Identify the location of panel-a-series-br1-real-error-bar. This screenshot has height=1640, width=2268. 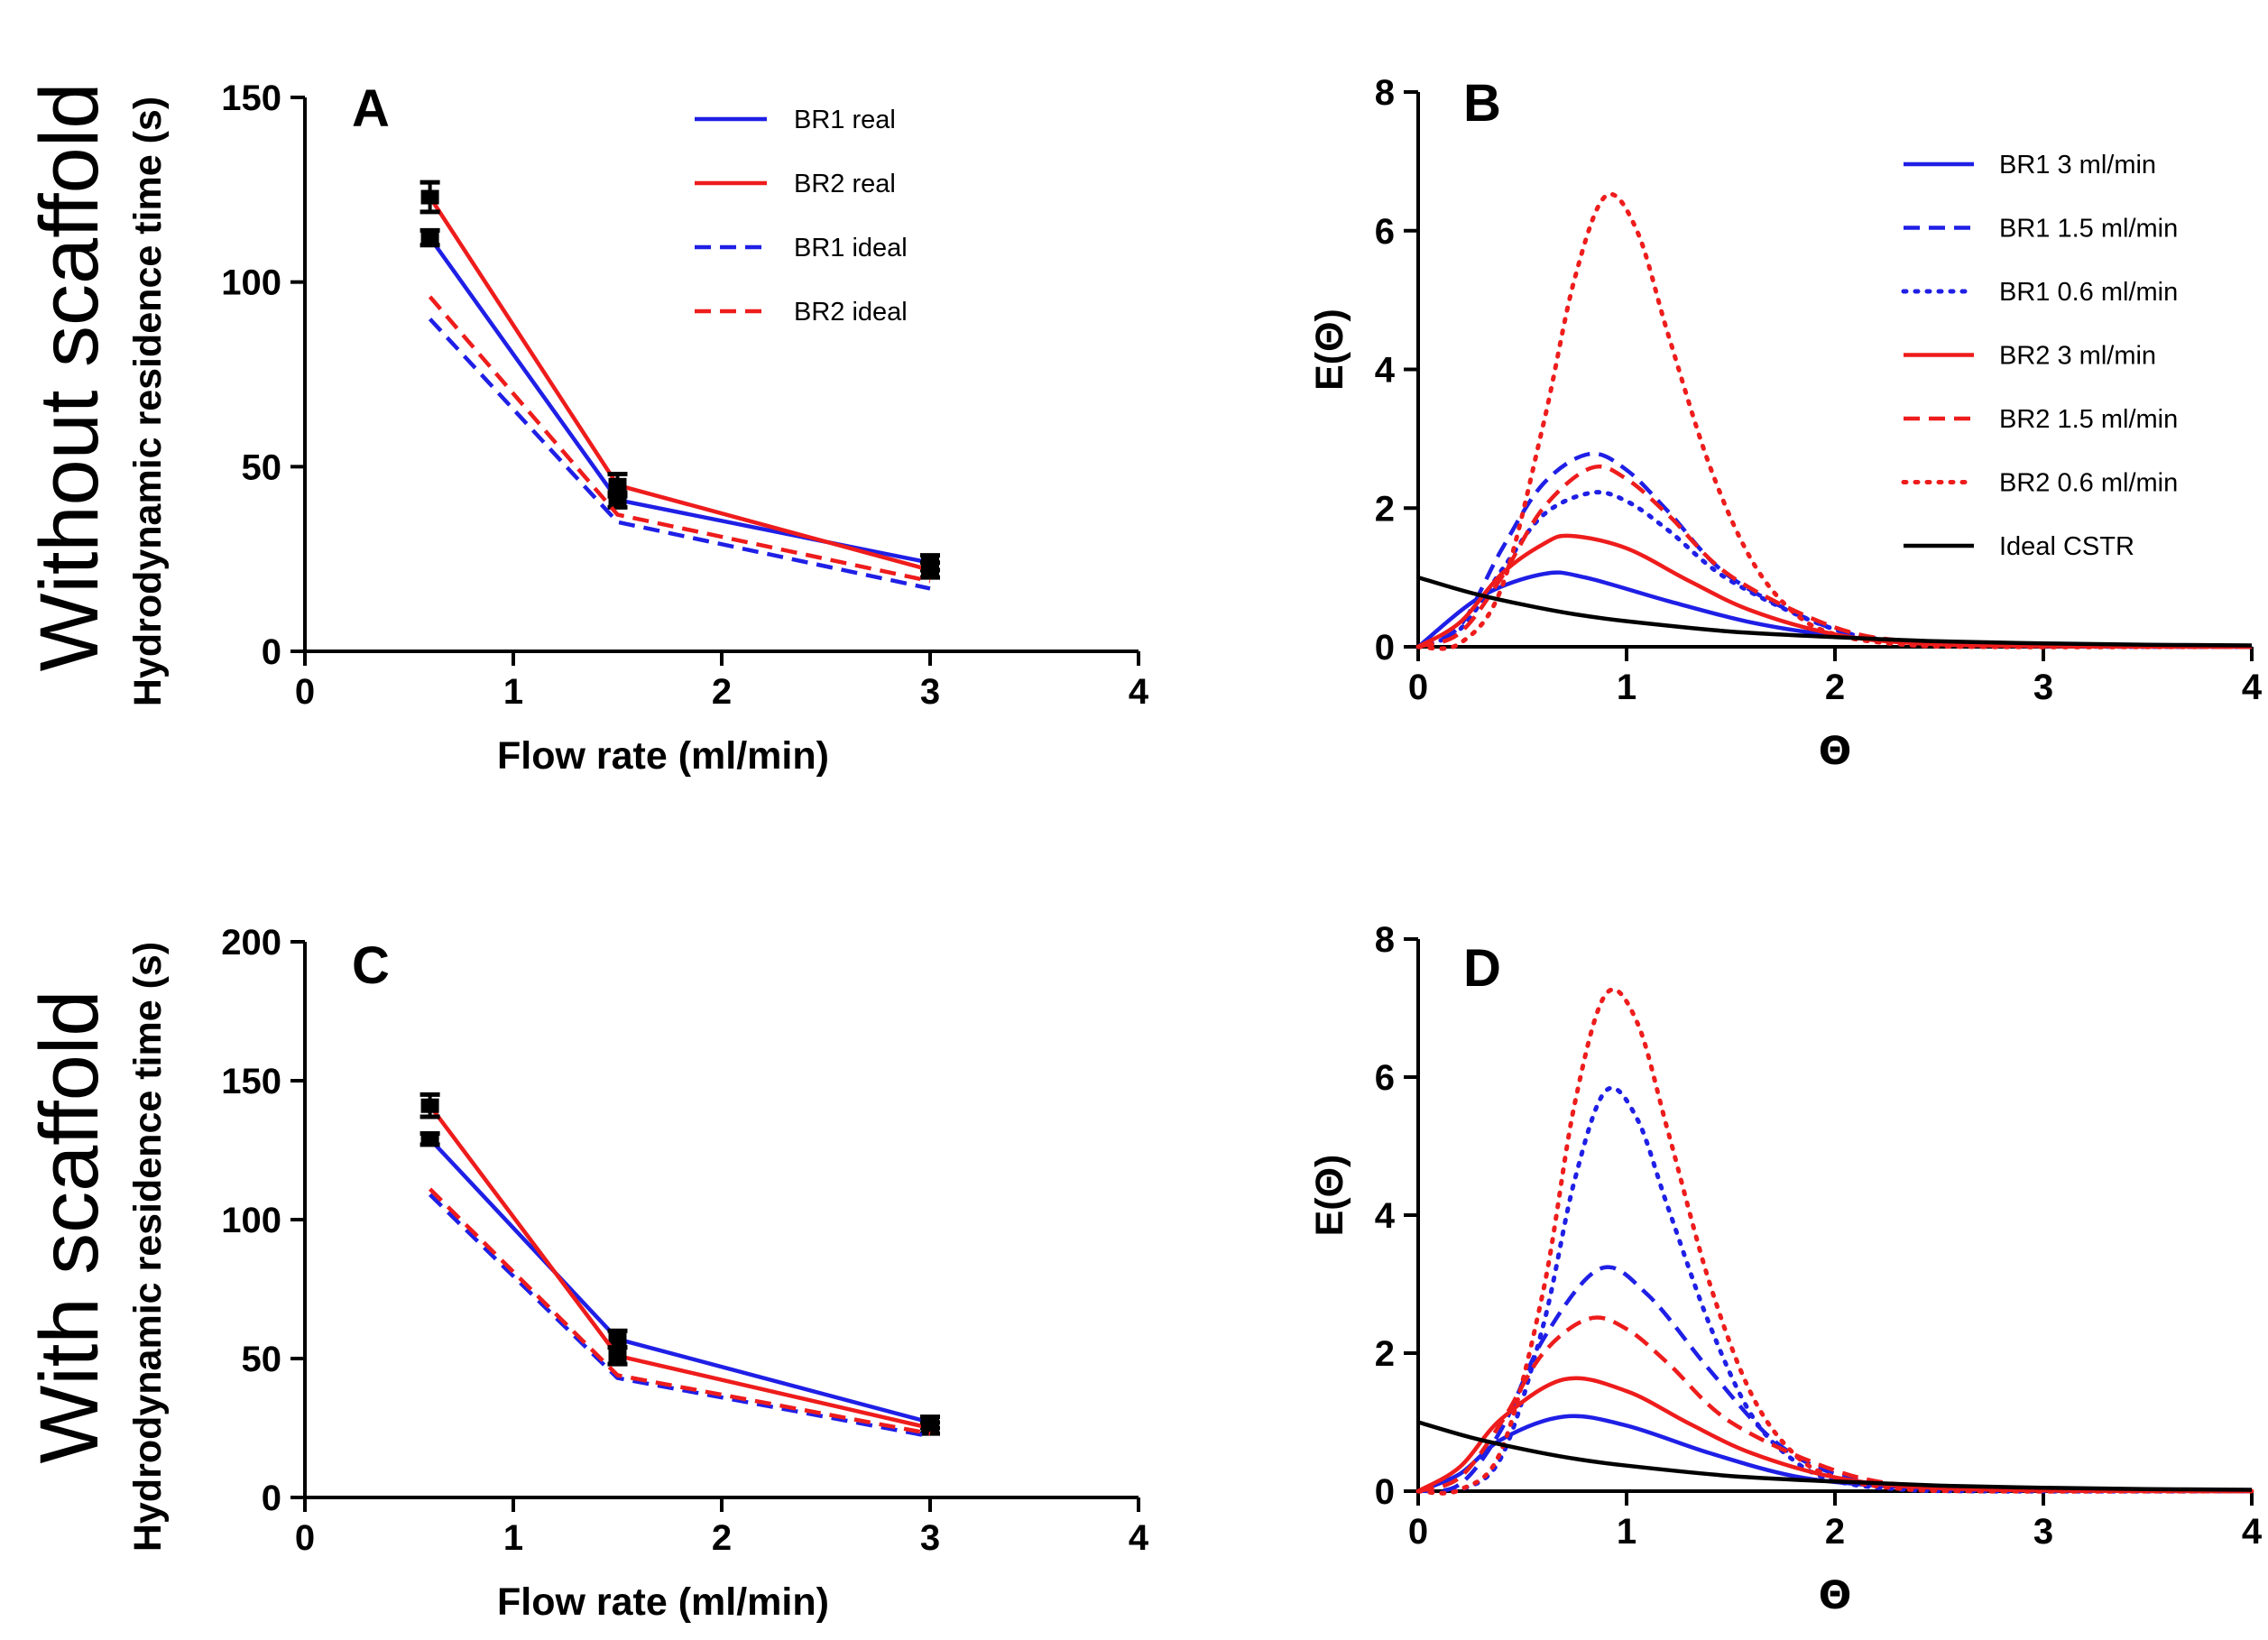
(429, 238).